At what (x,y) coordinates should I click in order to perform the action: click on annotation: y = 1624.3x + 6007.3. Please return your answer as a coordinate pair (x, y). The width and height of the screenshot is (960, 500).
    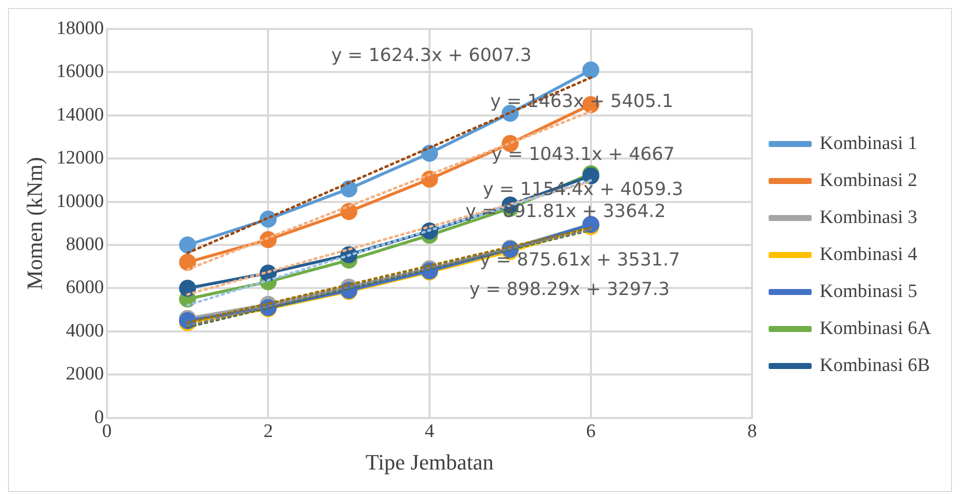
    Looking at the image, I should click on (431, 55).